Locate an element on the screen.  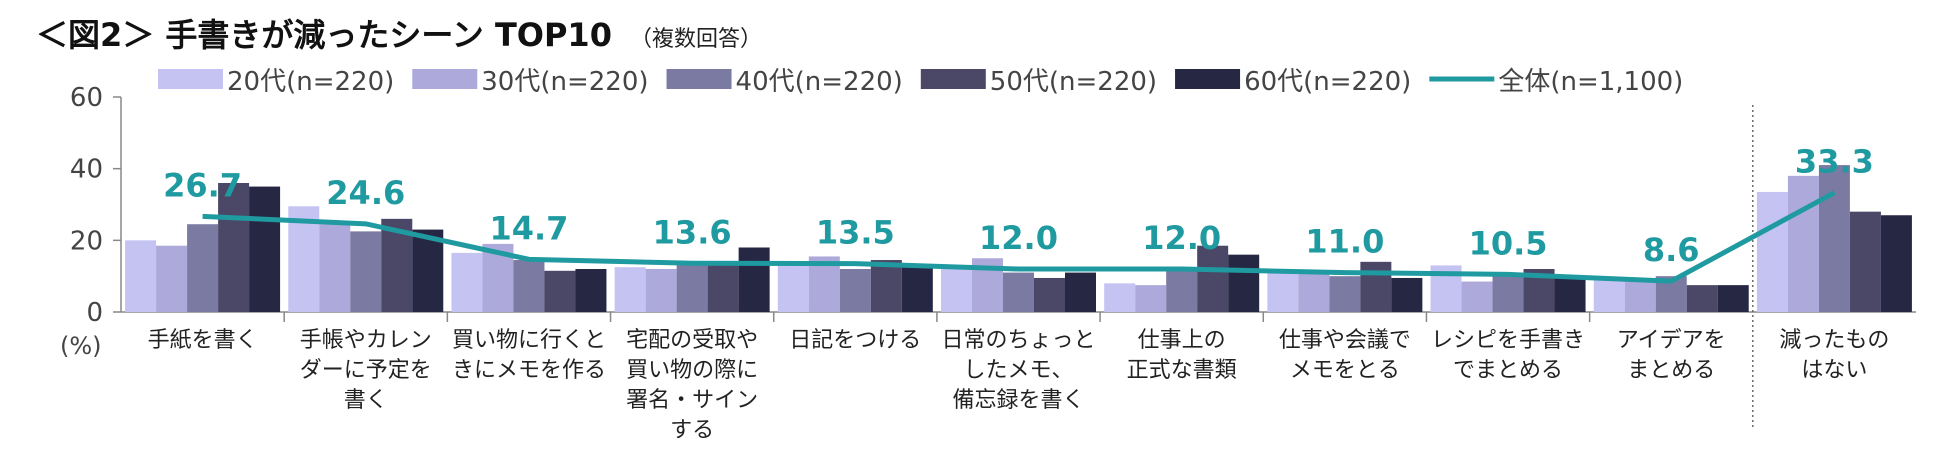
chart-title: ＜図2＞ 手書きが減ったシーン TOP10 is located at coordinates (324, 35).